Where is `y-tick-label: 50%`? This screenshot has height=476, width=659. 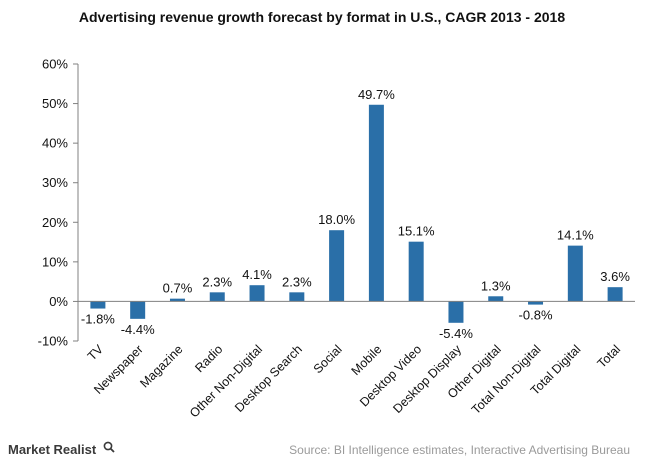
y-tick-label: 50% is located at coordinates (55, 103).